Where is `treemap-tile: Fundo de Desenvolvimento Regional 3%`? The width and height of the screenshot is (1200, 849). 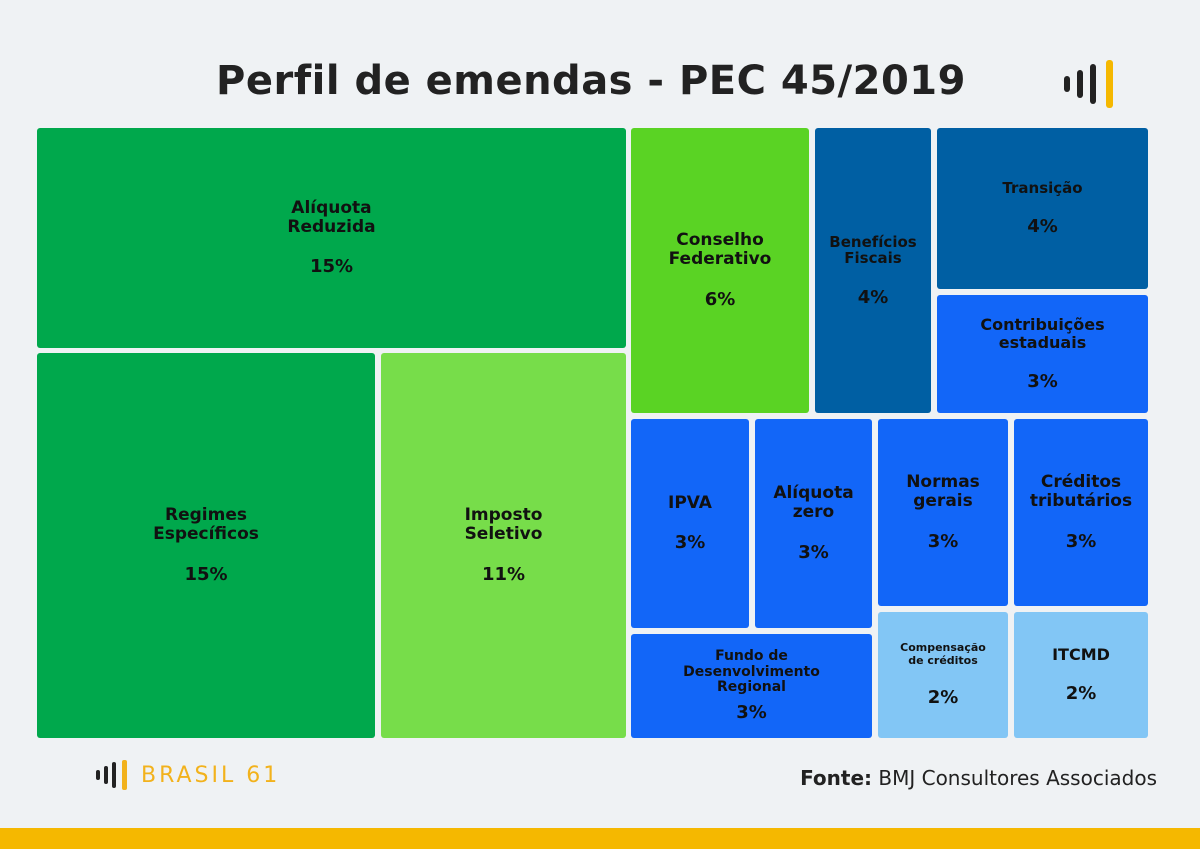
treemap-tile: Fundo de Desenvolvimento Regional 3% is located at coordinates (751, 686).